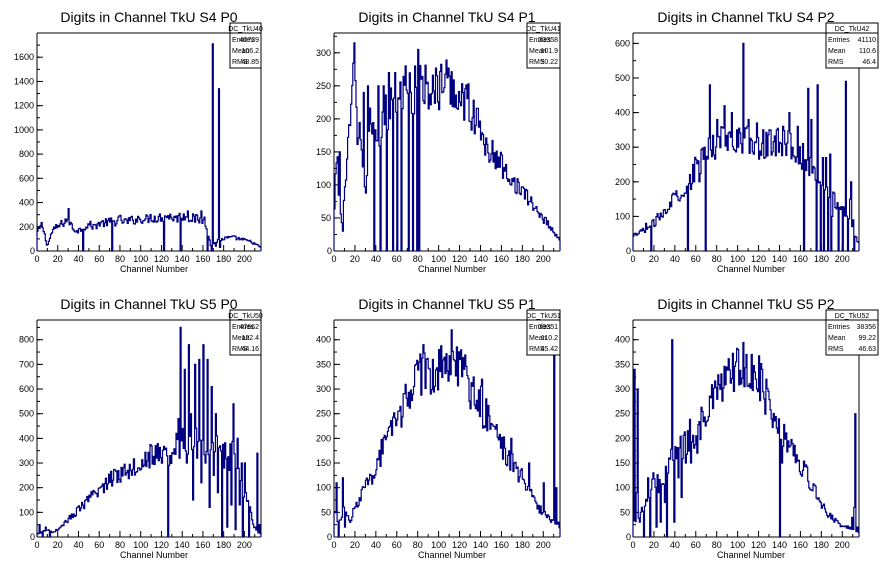  What do you see at coordinates (250, 51) in the screenshot?
I see `stats-value: 106.2` at bounding box center [250, 51].